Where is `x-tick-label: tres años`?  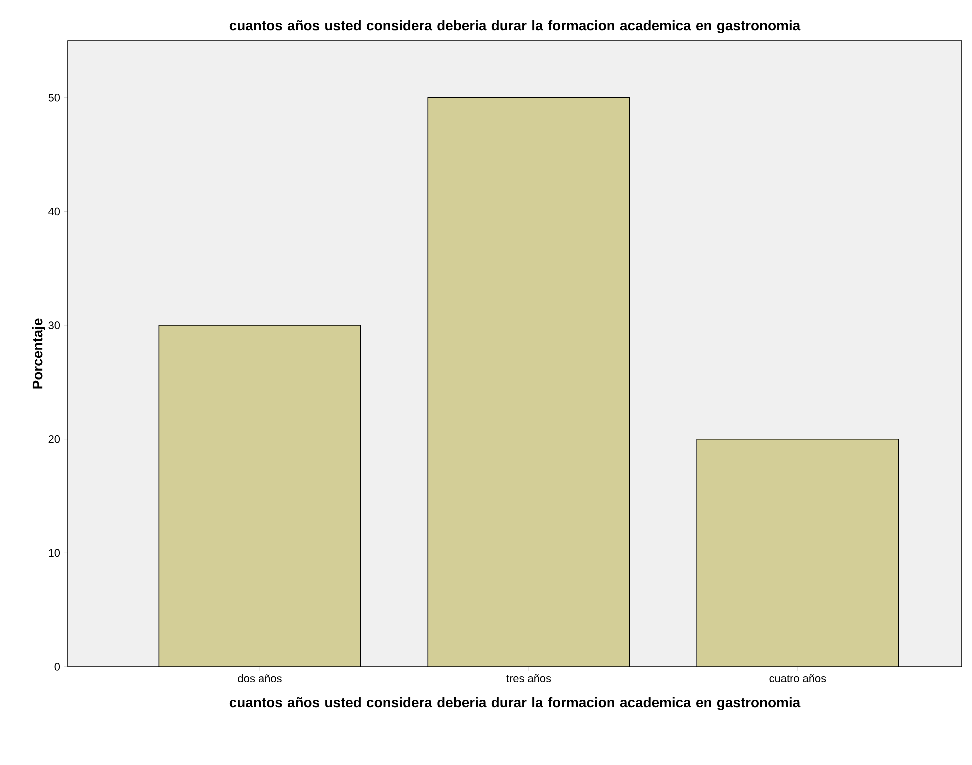 x-tick-label: tres años is located at coordinates (529, 678).